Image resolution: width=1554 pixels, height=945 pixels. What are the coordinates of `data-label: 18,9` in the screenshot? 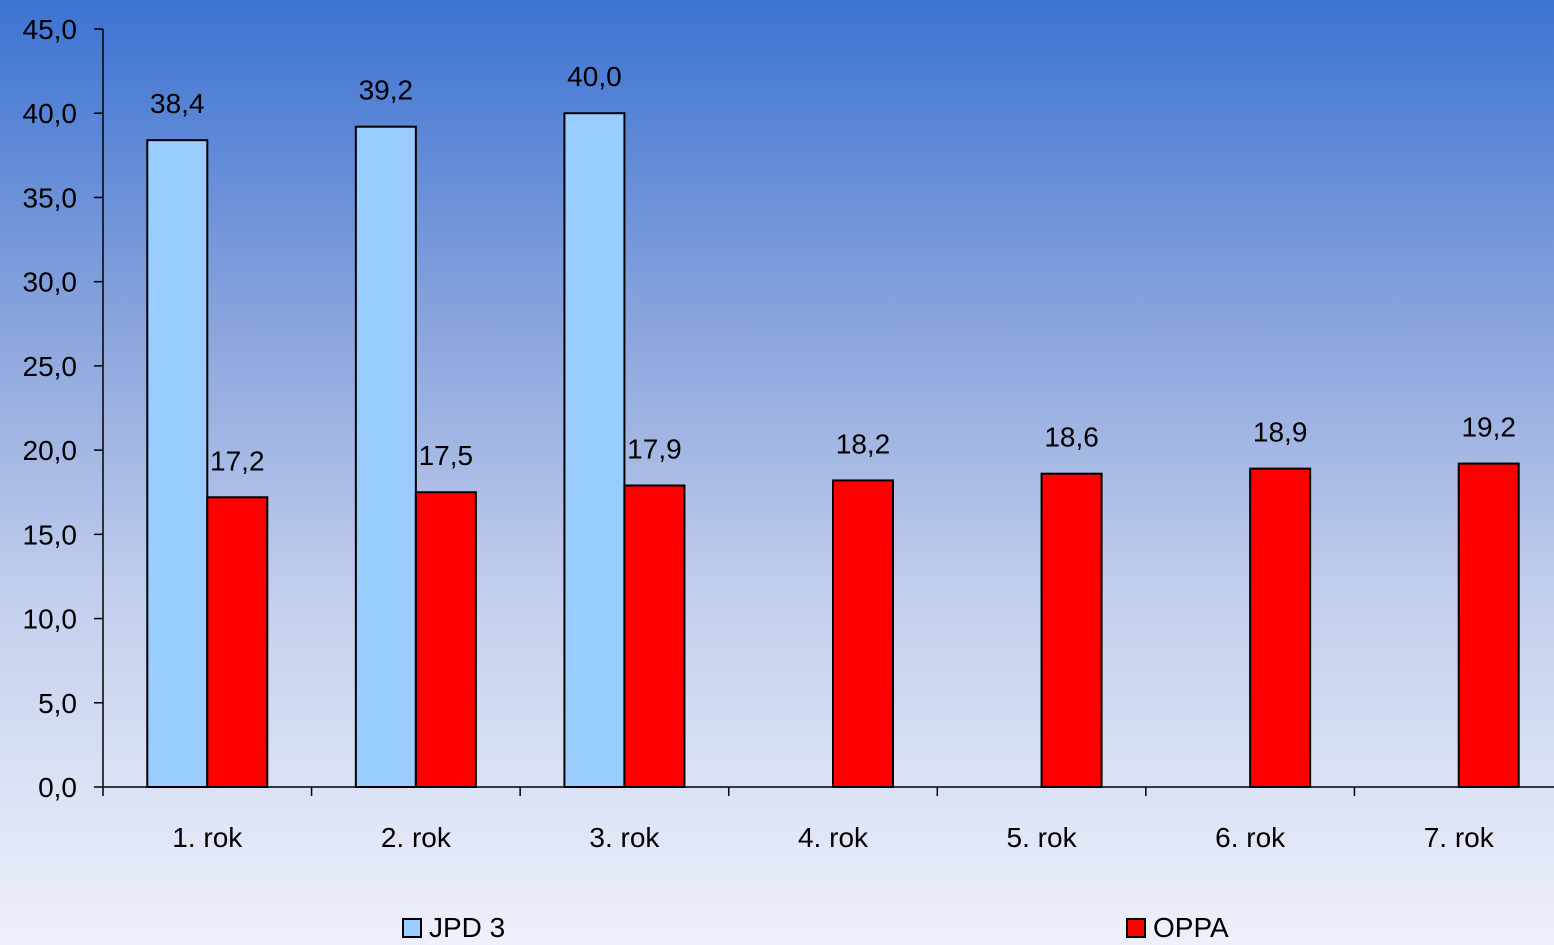 It's located at (1280, 432).